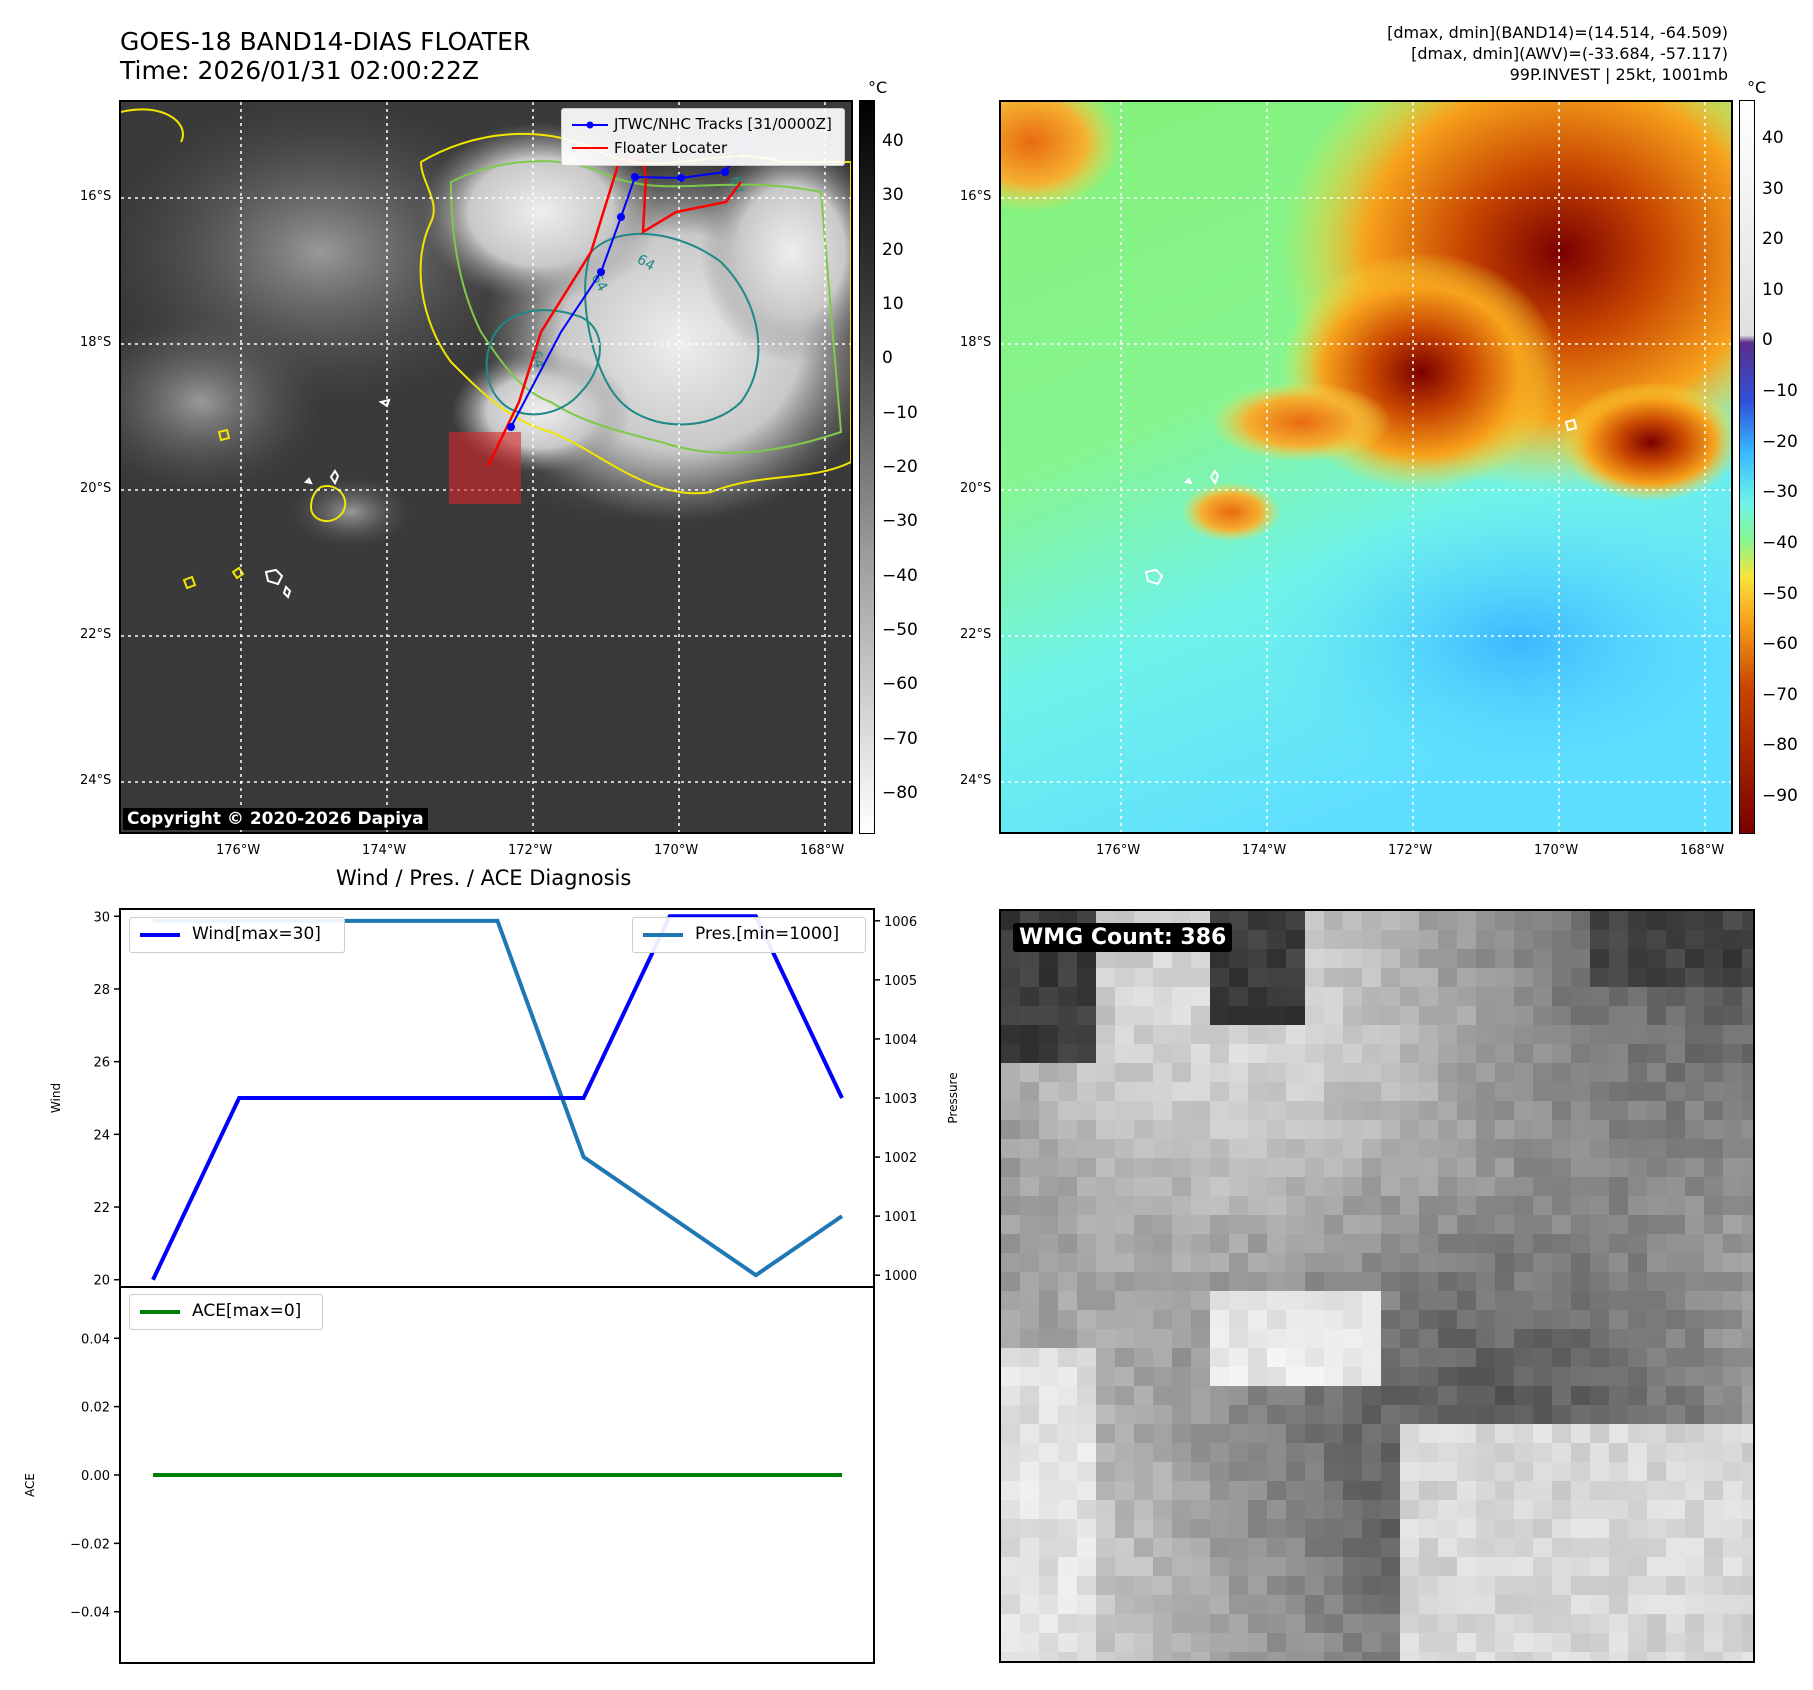 The height and width of the screenshot is (1690, 1813). I want to click on ir-colorbar-tick: −60, so click(900, 684).